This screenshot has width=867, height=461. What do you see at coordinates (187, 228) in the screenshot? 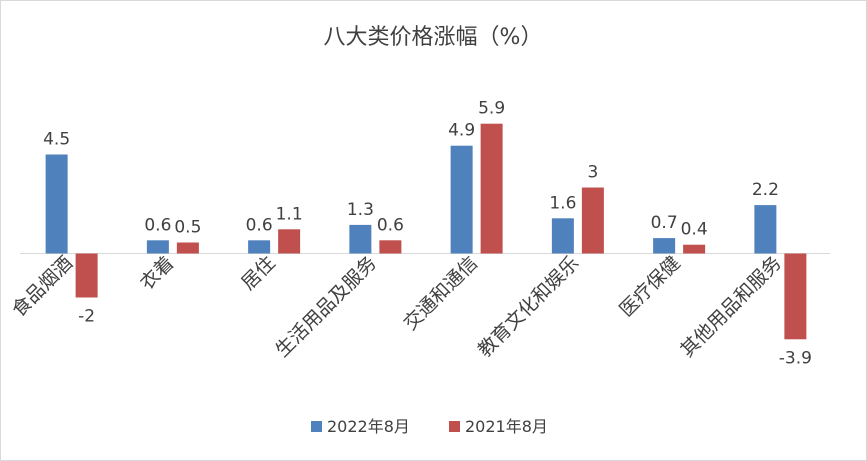
I see `data-label: 0.5` at bounding box center [187, 228].